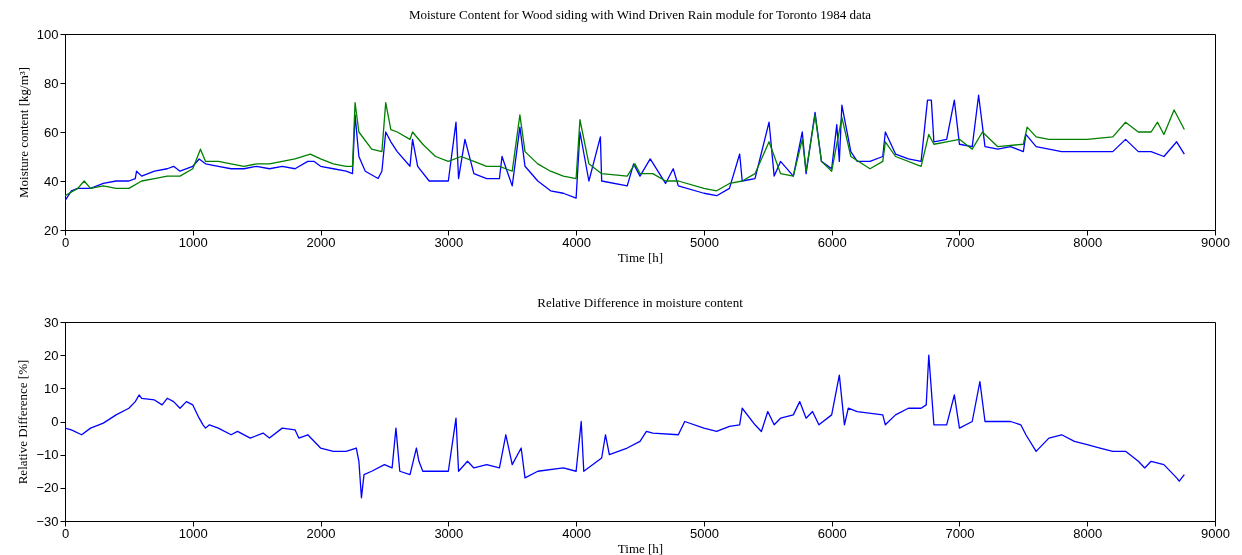 The width and height of the screenshot is (1242, 555). I want to click on y-tick-label: 40, so click(51, 181).